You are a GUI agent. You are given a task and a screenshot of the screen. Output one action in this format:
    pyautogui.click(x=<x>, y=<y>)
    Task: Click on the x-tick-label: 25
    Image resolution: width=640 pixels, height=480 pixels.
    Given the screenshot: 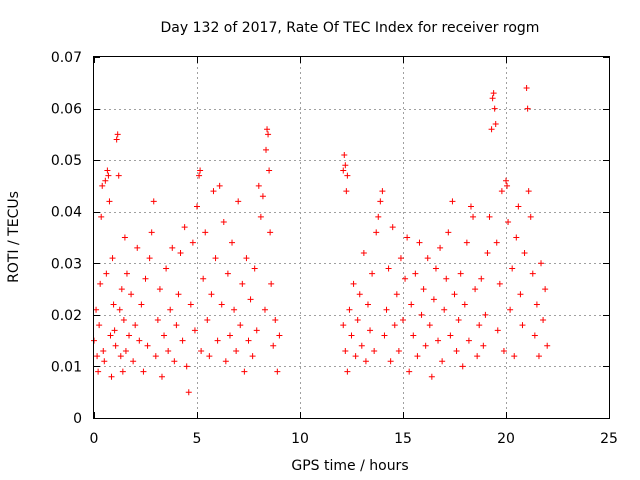 What is the action you would take?
    pyautogui.click(x=609, y=439)
    